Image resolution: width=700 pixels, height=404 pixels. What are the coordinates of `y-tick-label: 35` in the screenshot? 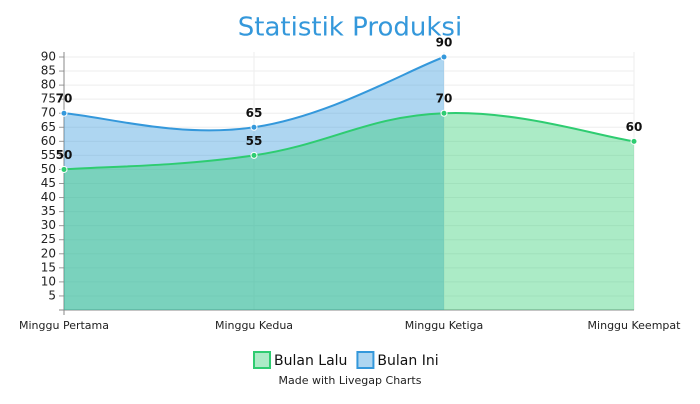 It's located at (48, 211).